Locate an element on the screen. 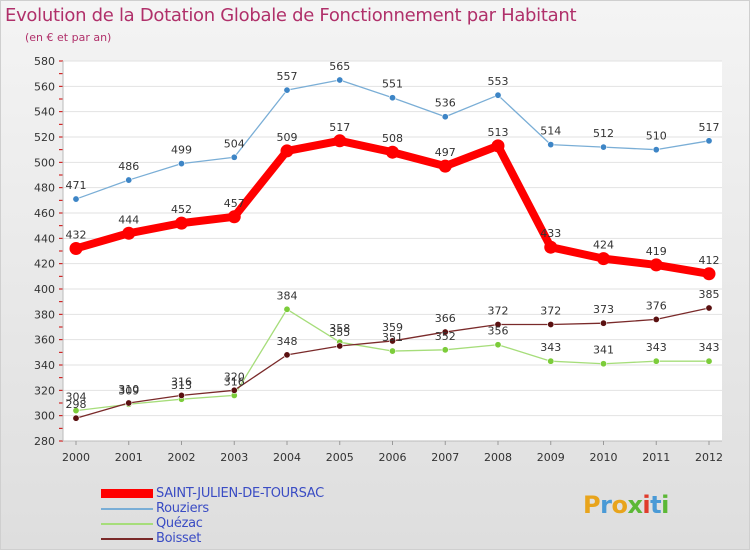 The width and height of the screenshot is (750, 550). data-label: 509 is located at coordinates (287, 137).